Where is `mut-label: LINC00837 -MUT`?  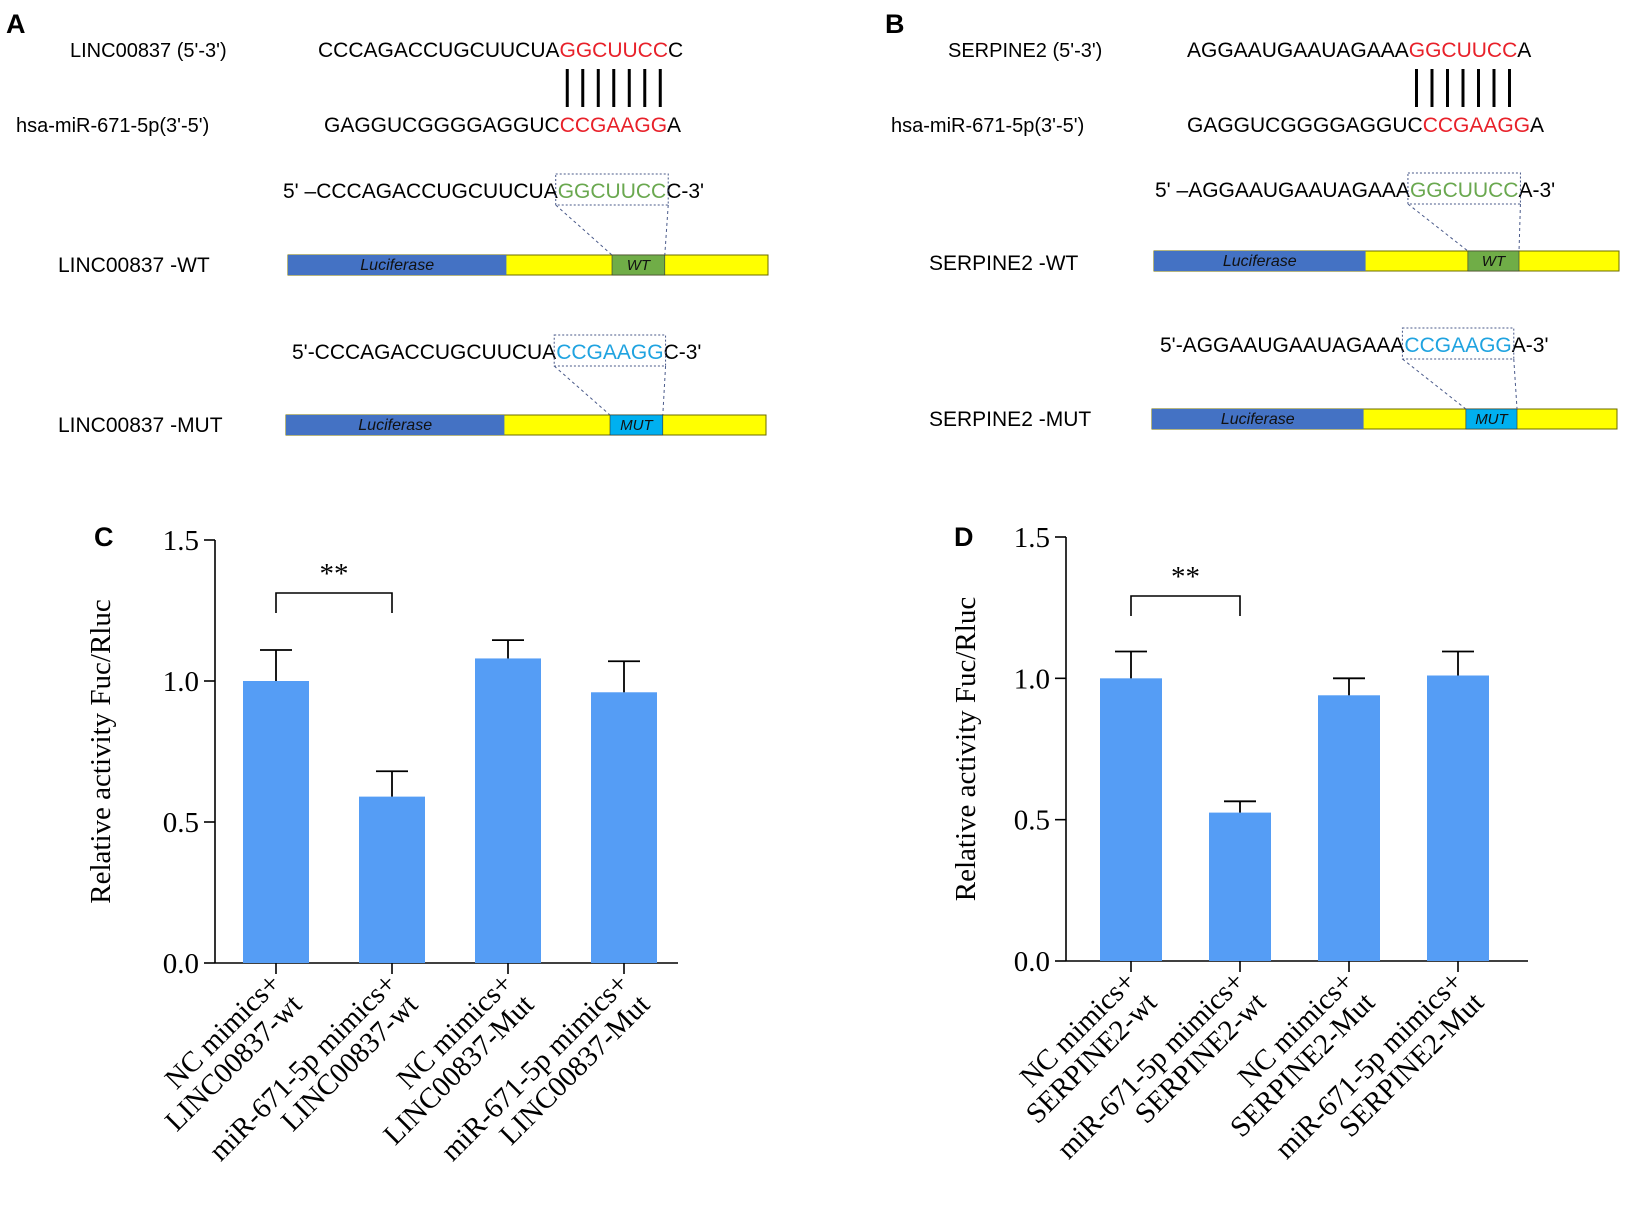 mut-label: LINC00837 -MUT is located at coordinates (140, 425).